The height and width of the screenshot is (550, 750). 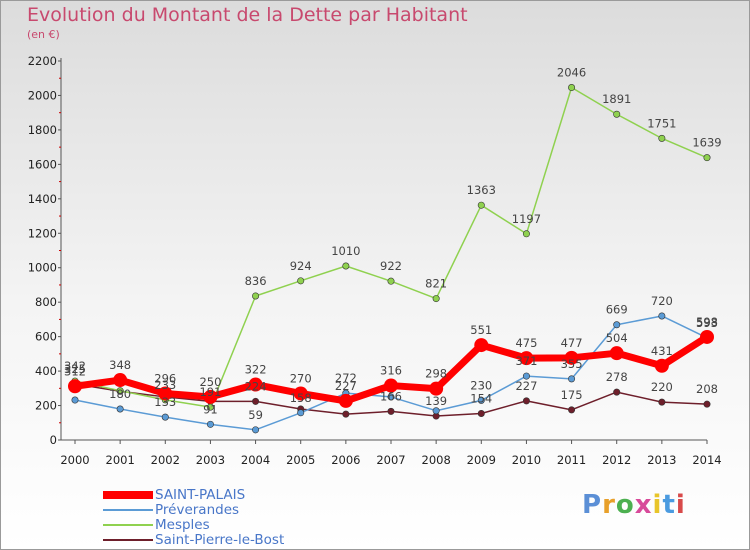 What do you see at coordinates (42, 61) in the screenshot?
I see `y-tick-label: 2200` at bounding box center [42, 61].